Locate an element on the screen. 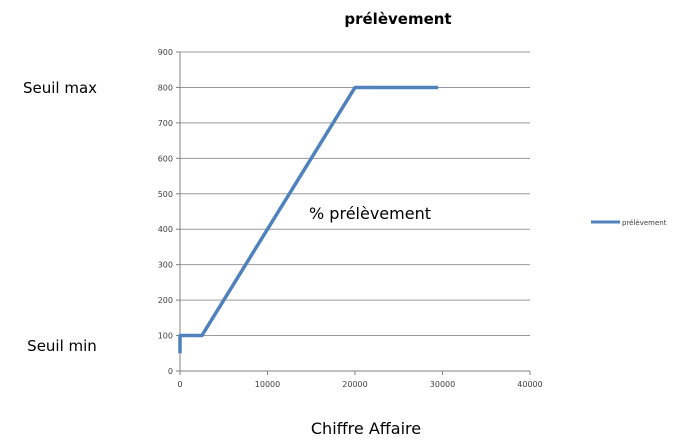 This screenshot has width=693, height=443. y-tick-label: 800 is located at coordinates (165, 87).